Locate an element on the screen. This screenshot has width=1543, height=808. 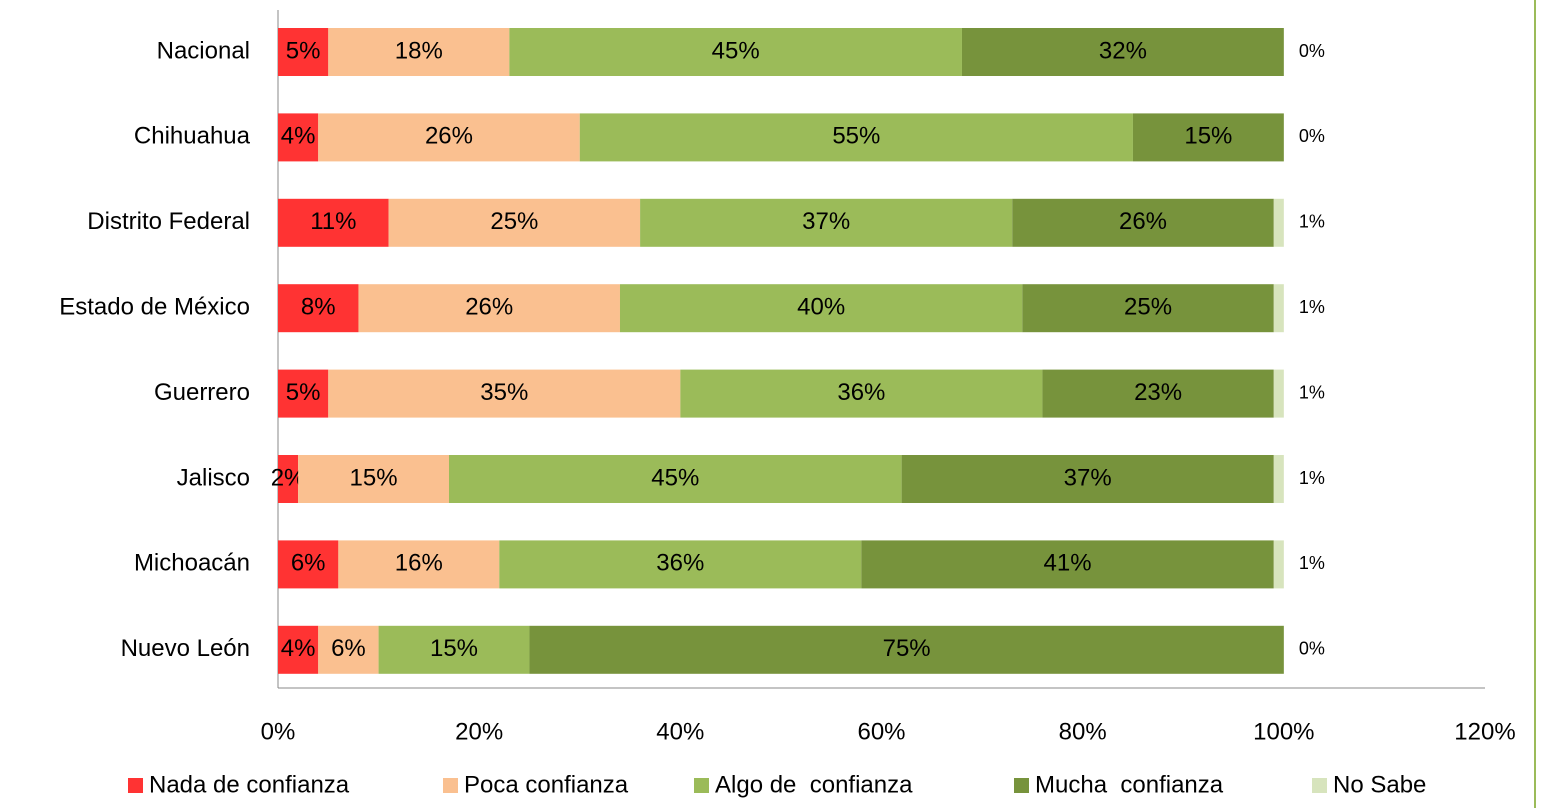
y-tick-label: Michoacán is located at coordinates (192, 563).